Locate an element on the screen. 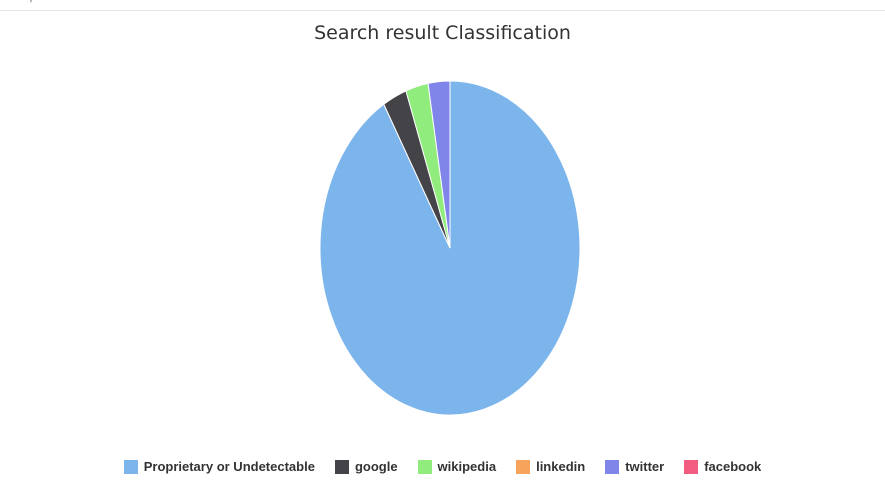  corner-mark: ' is located at coordinates (31, 5).